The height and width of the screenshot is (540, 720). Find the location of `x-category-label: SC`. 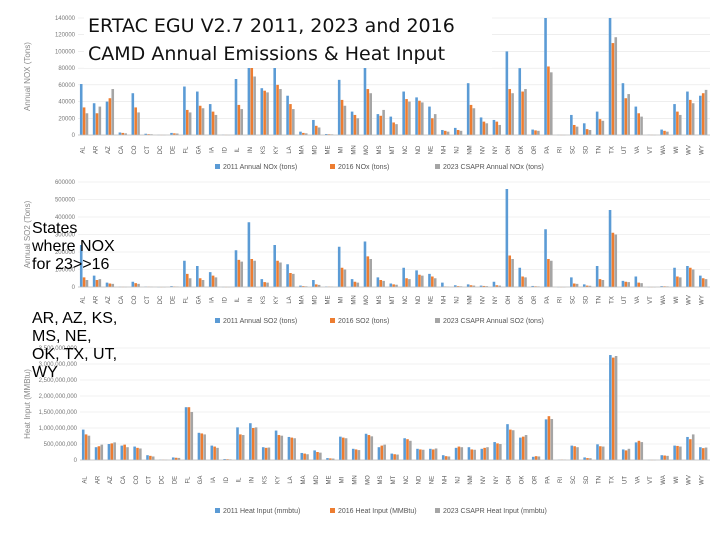

x-category-label: SC is located at coordinates (574, 149).